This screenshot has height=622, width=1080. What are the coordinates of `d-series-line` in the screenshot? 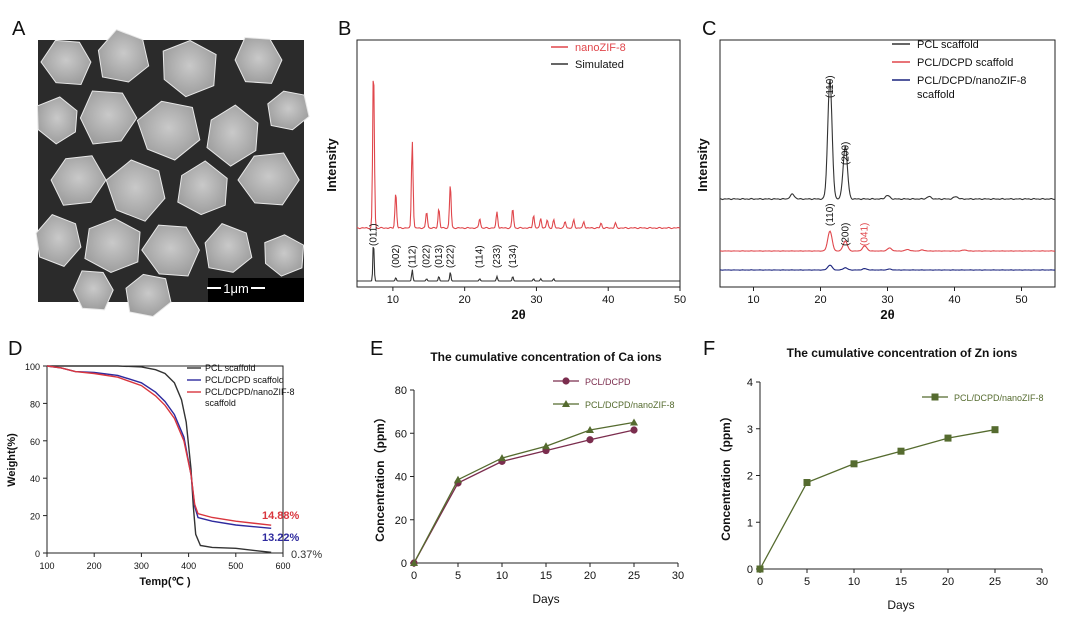 It's located at (159, 459).